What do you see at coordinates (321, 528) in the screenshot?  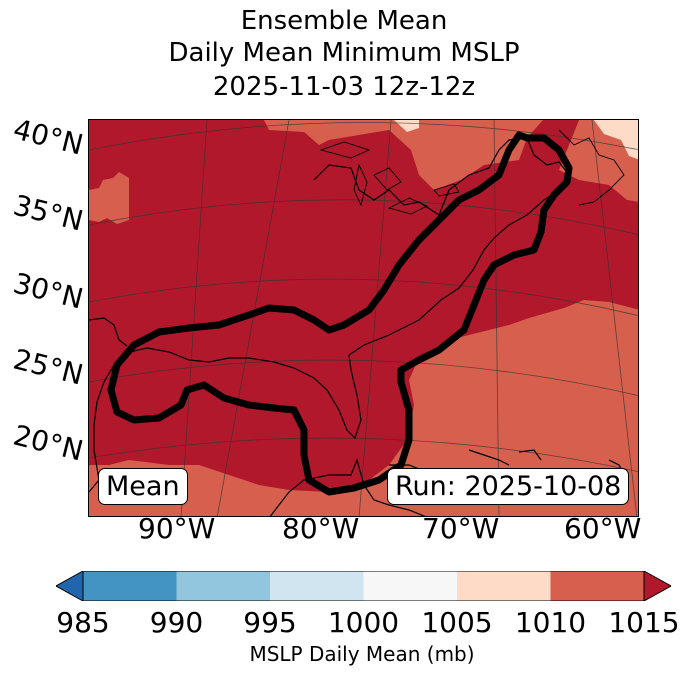 I see `lon-label-80w: 80°W` at bounding box center [321, 528].